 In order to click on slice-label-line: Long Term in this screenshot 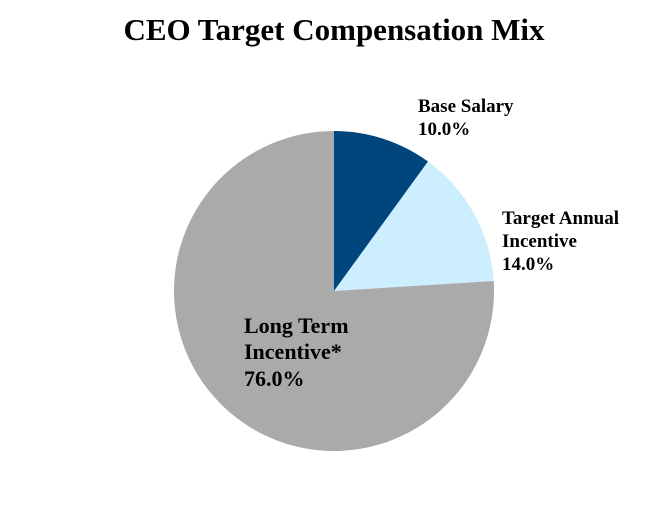, I will do `click(296, 325)`.